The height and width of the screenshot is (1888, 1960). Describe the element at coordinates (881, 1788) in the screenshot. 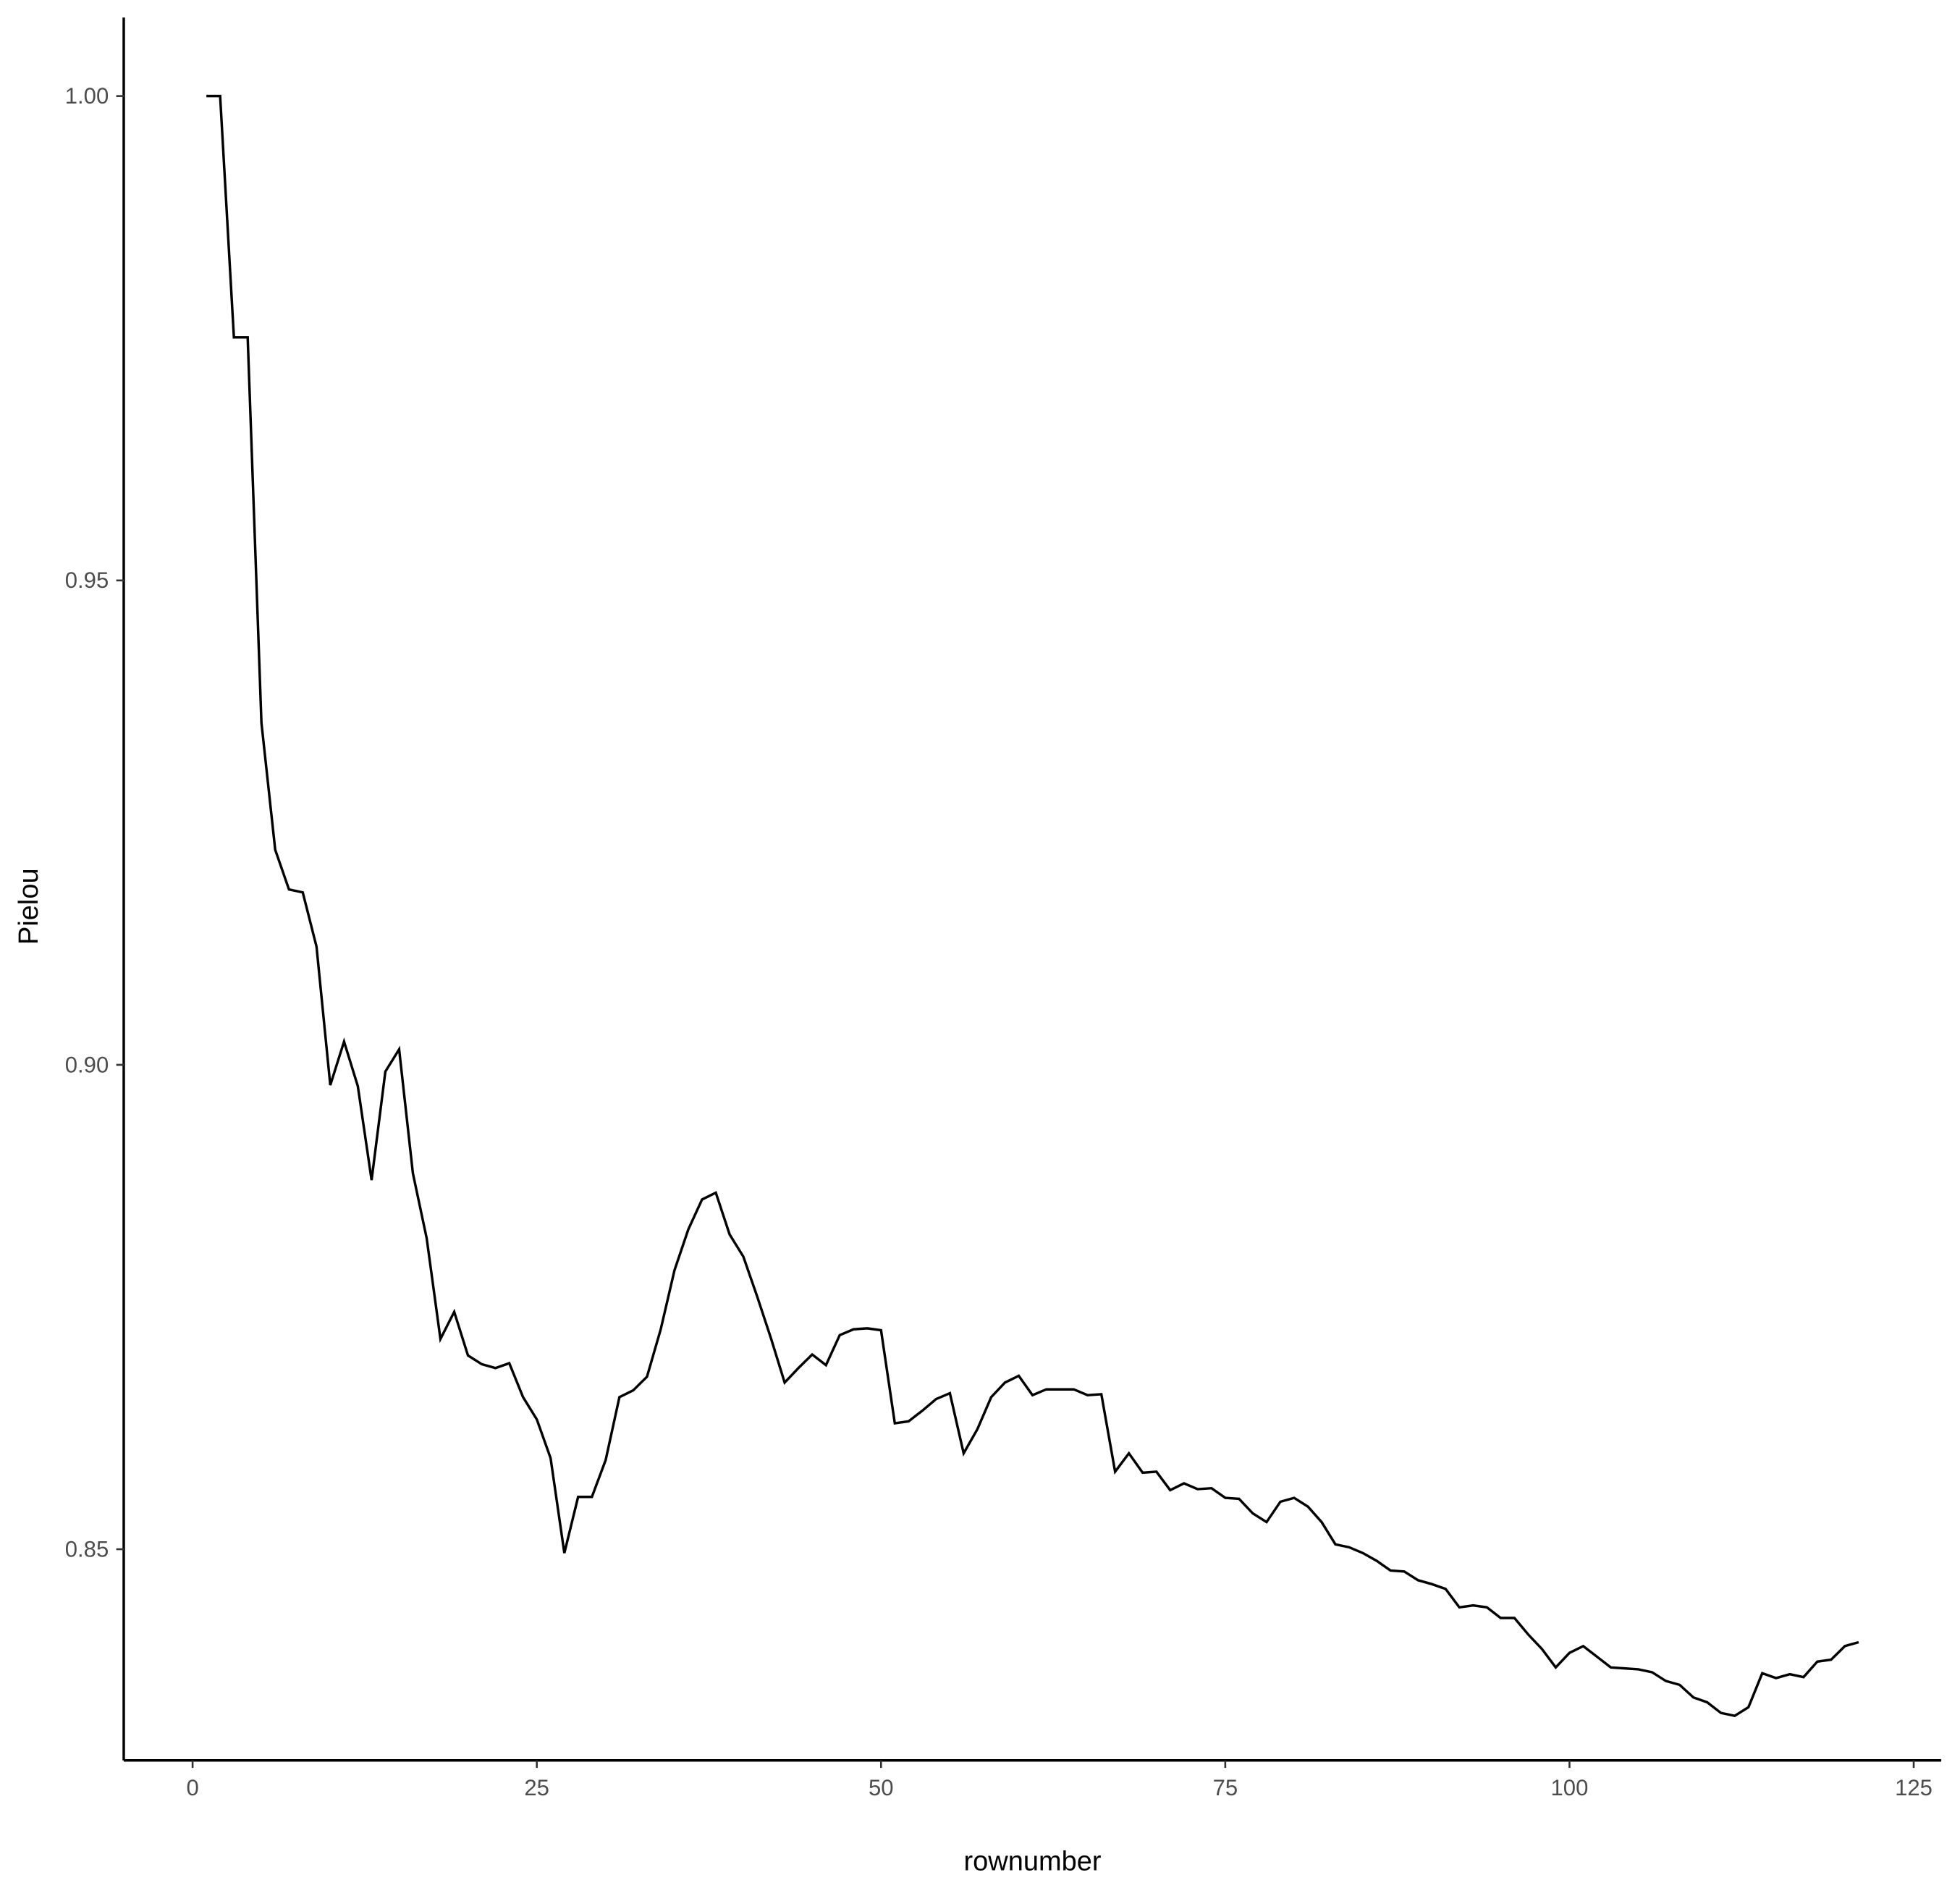

I see `x-tick-label: 50` at that location.